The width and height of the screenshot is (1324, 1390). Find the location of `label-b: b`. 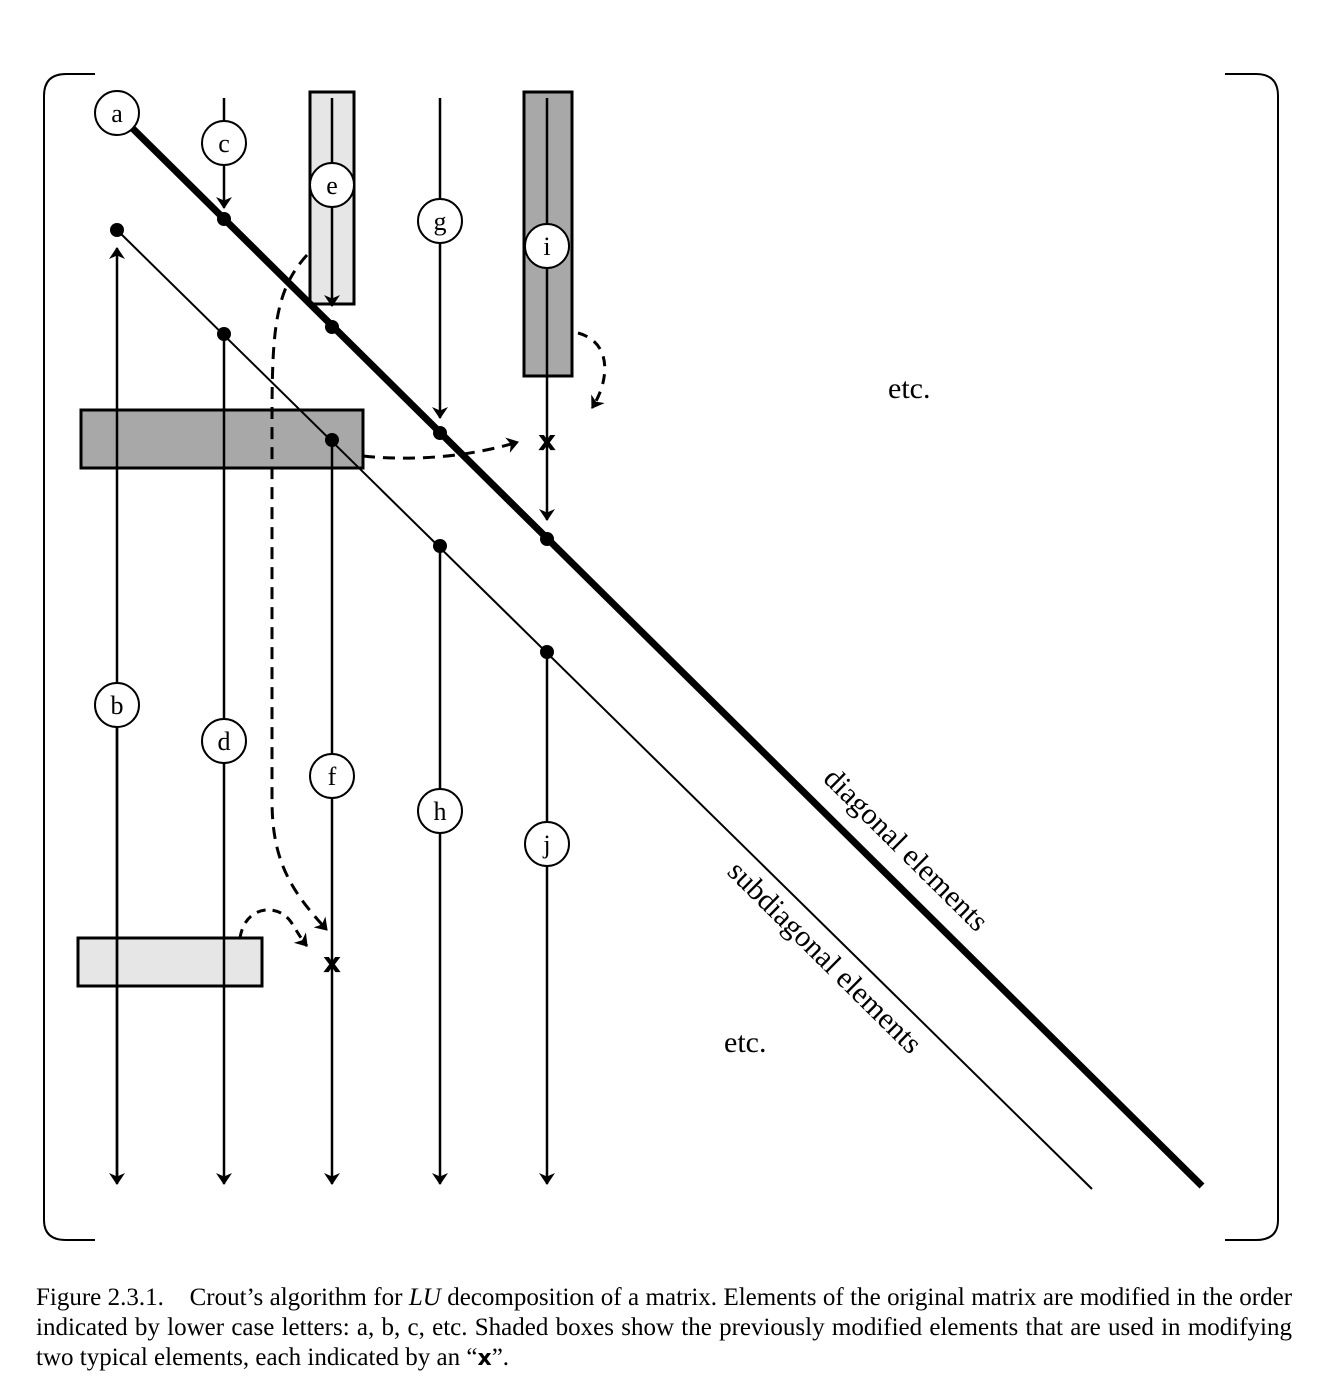

label-b: b is located at coordinates (117, 705).